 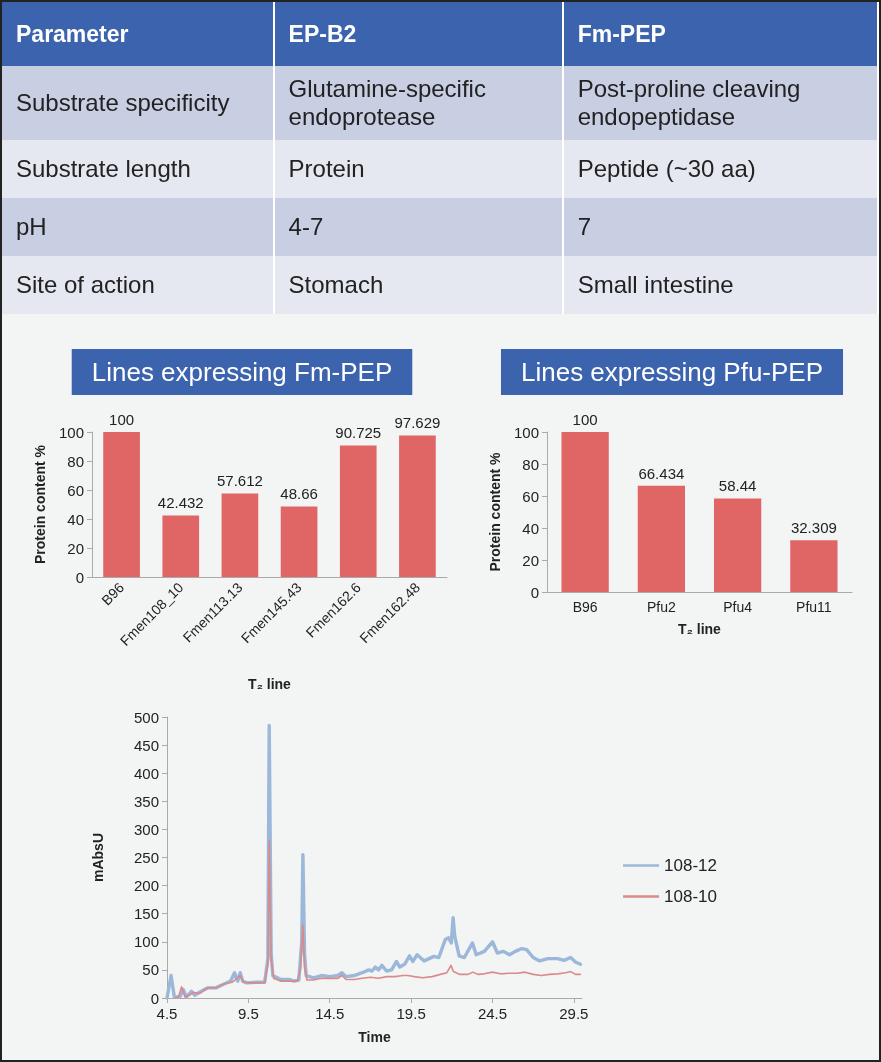 I want to click on x-axis-title: Time, so click(x=374, y=1037).